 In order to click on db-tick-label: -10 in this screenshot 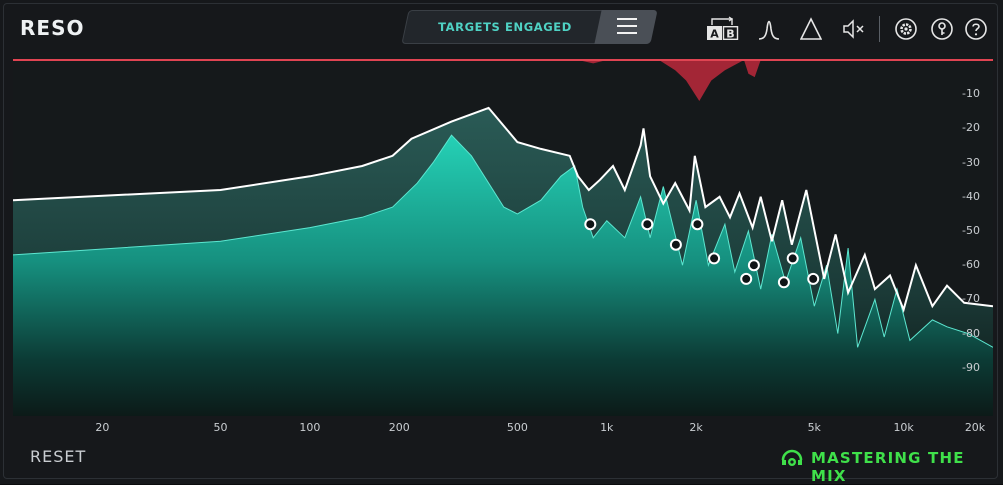, I will do `click(971, 94)`.